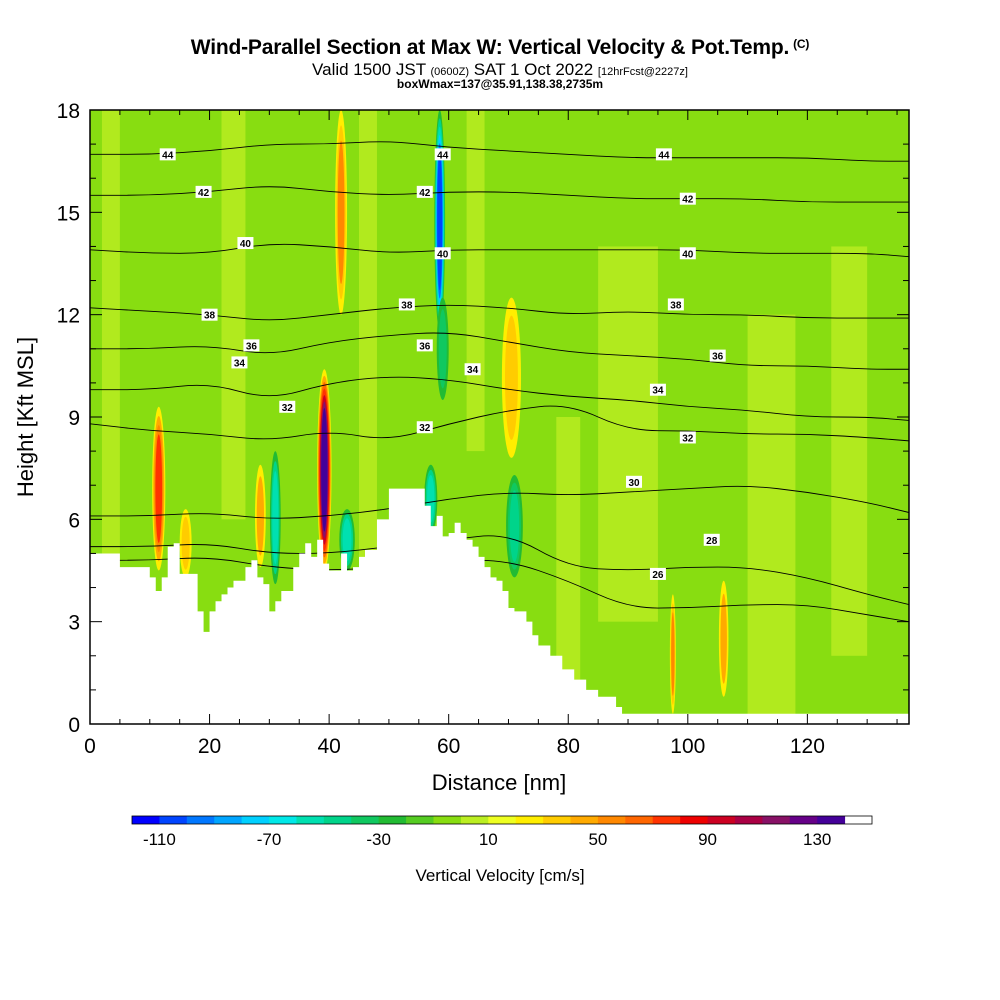 This screenshot has width=1000, height=1000. What do you see at coordinates (499, 782) in the screenshot?
I see `x-axis-label: Distance [nm]` at bounding box center [499, 782].